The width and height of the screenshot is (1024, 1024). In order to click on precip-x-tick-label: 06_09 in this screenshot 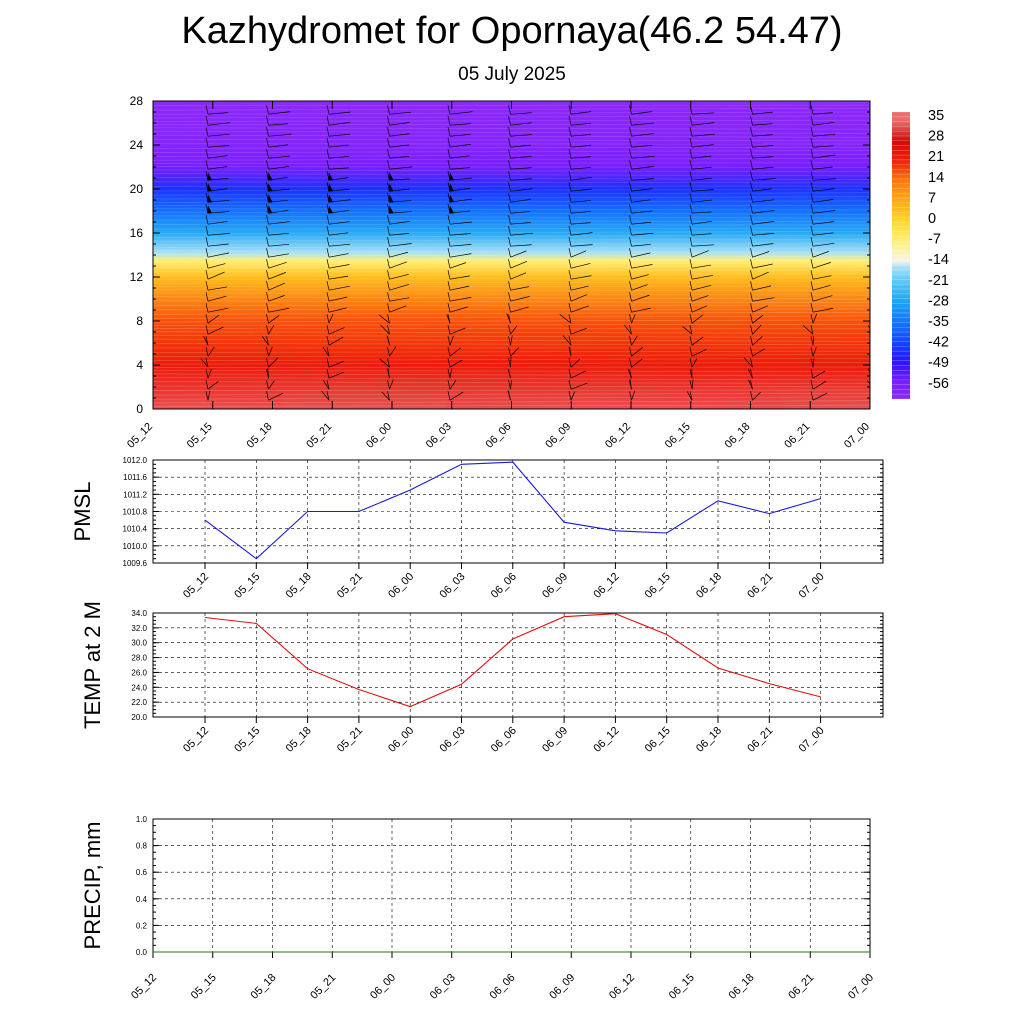, I will do `click(562, 987)`.